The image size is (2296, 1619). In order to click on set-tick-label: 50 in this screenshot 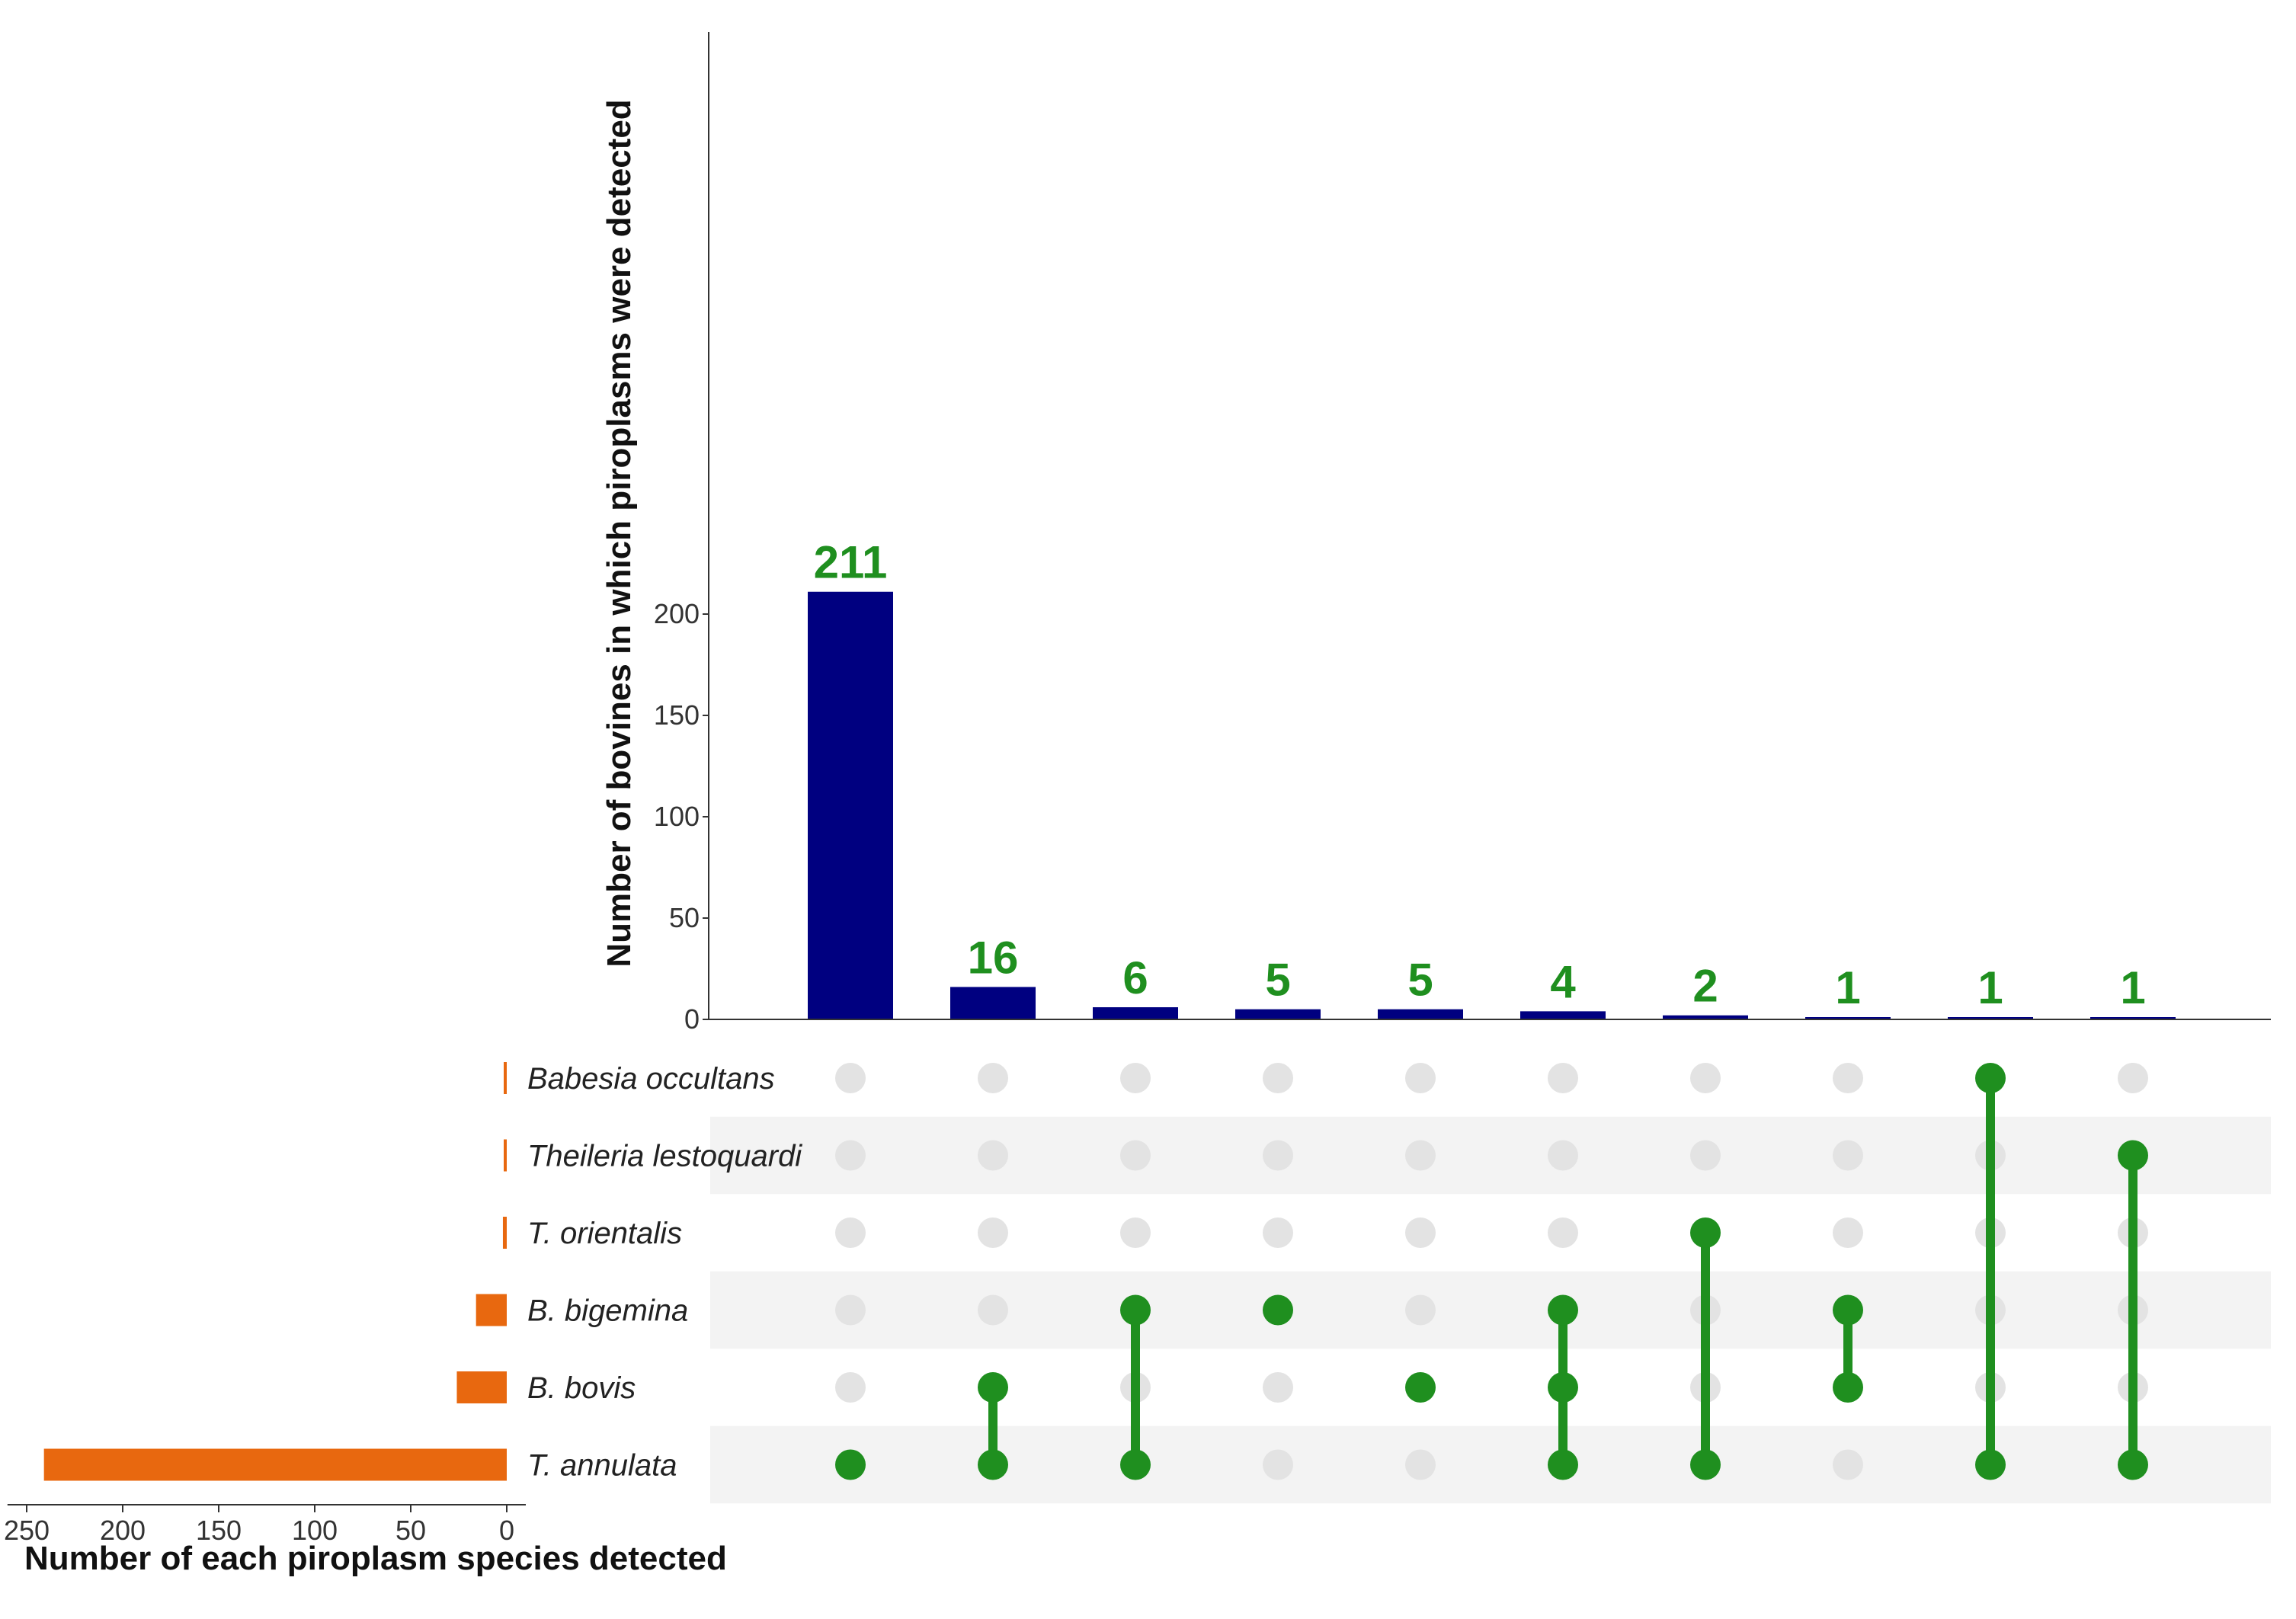, I will do `click(411, 1530)`.